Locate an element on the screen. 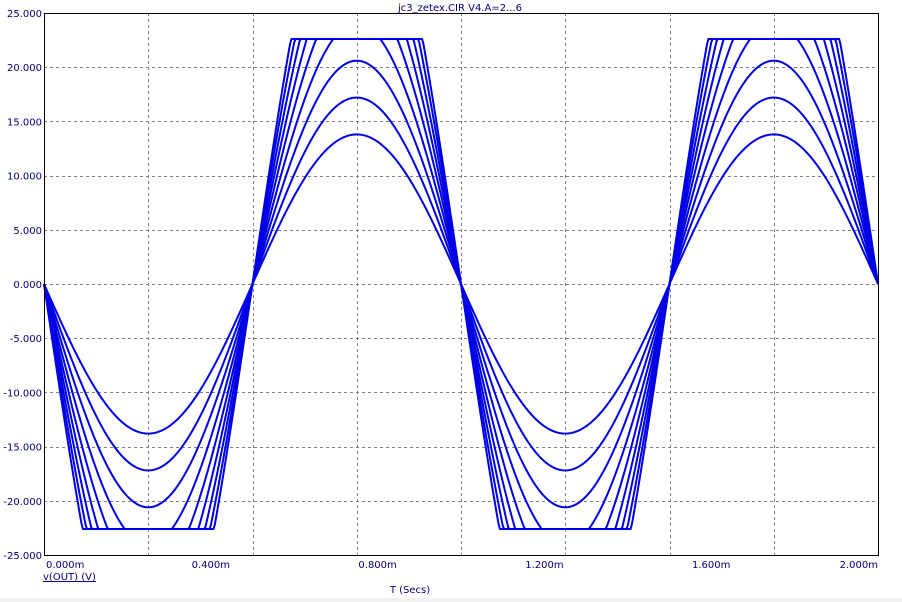 Image resolution: width=902 pixels, height=602 pixels. series-legend-label: v(OUT) (V) is located at coordinates (69, 577).